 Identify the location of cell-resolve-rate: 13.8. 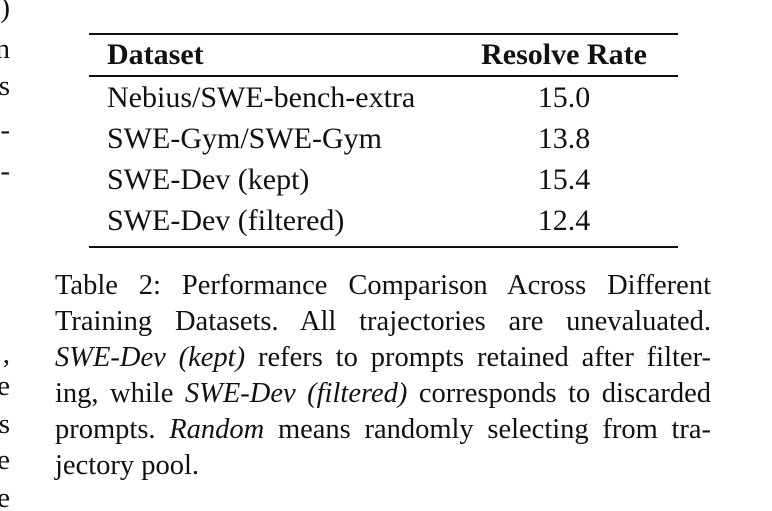
(564, 138).